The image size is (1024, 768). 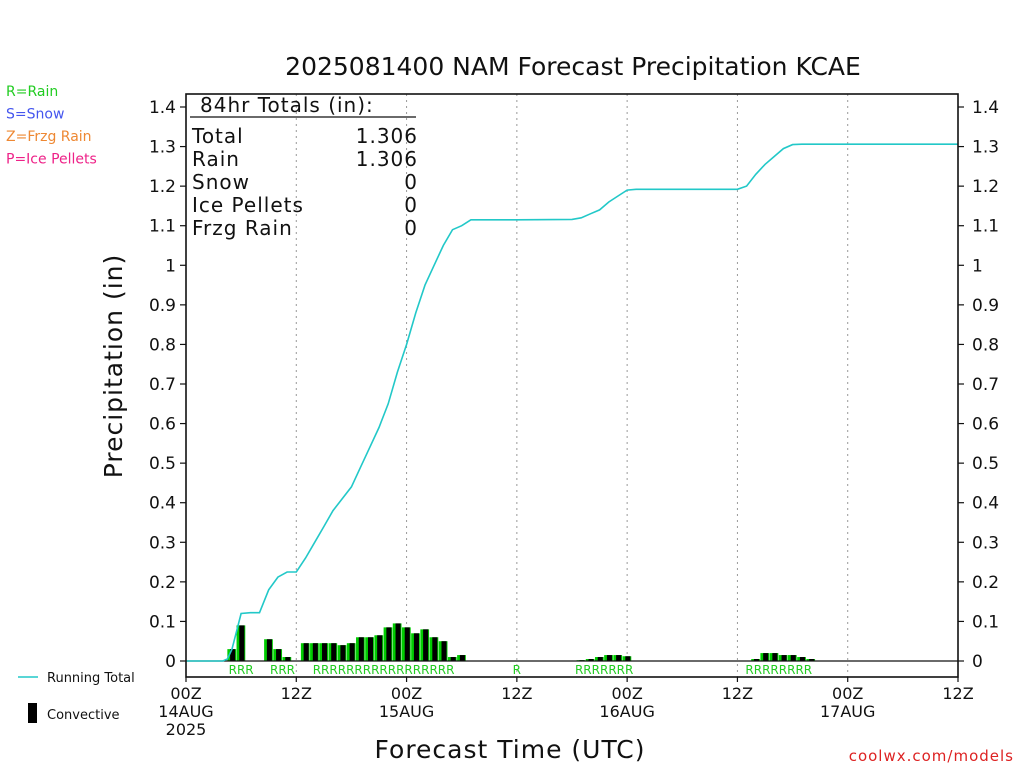 I want to click on x-tick-label: 2025, so click(x=186, y=729).